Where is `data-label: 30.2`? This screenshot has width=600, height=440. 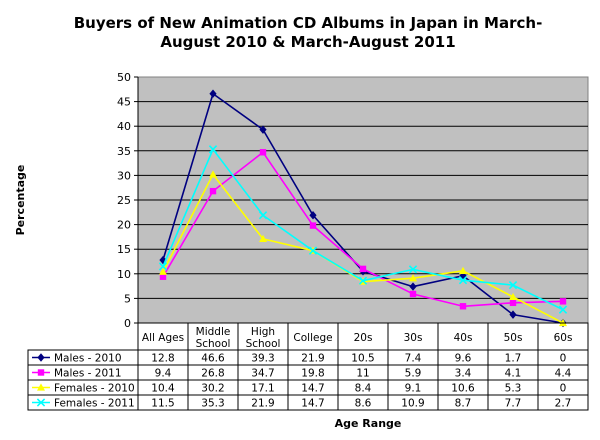 data-label: 30.2 is located at coordinates (212, 389).